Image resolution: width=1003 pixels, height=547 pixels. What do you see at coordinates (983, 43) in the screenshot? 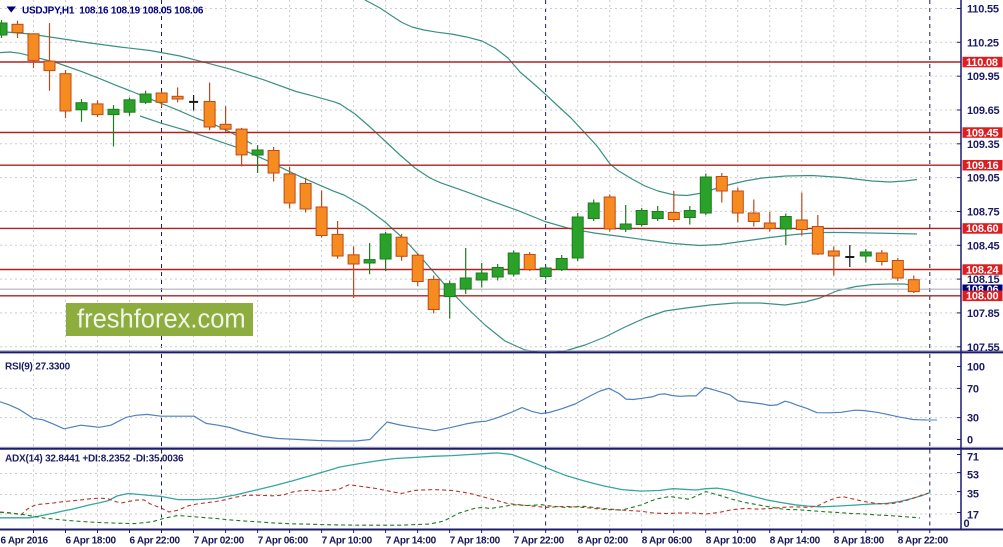
I see `svg-text: 110.25` at bounding box center [983, 43].